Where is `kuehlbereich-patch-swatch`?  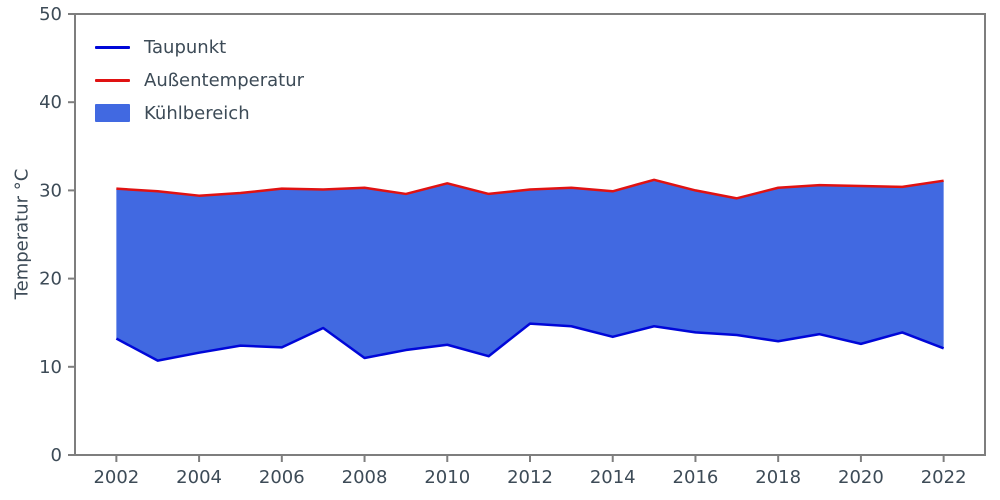
kuehlbereich-patch-swatch is located at coordinates (112, 113).